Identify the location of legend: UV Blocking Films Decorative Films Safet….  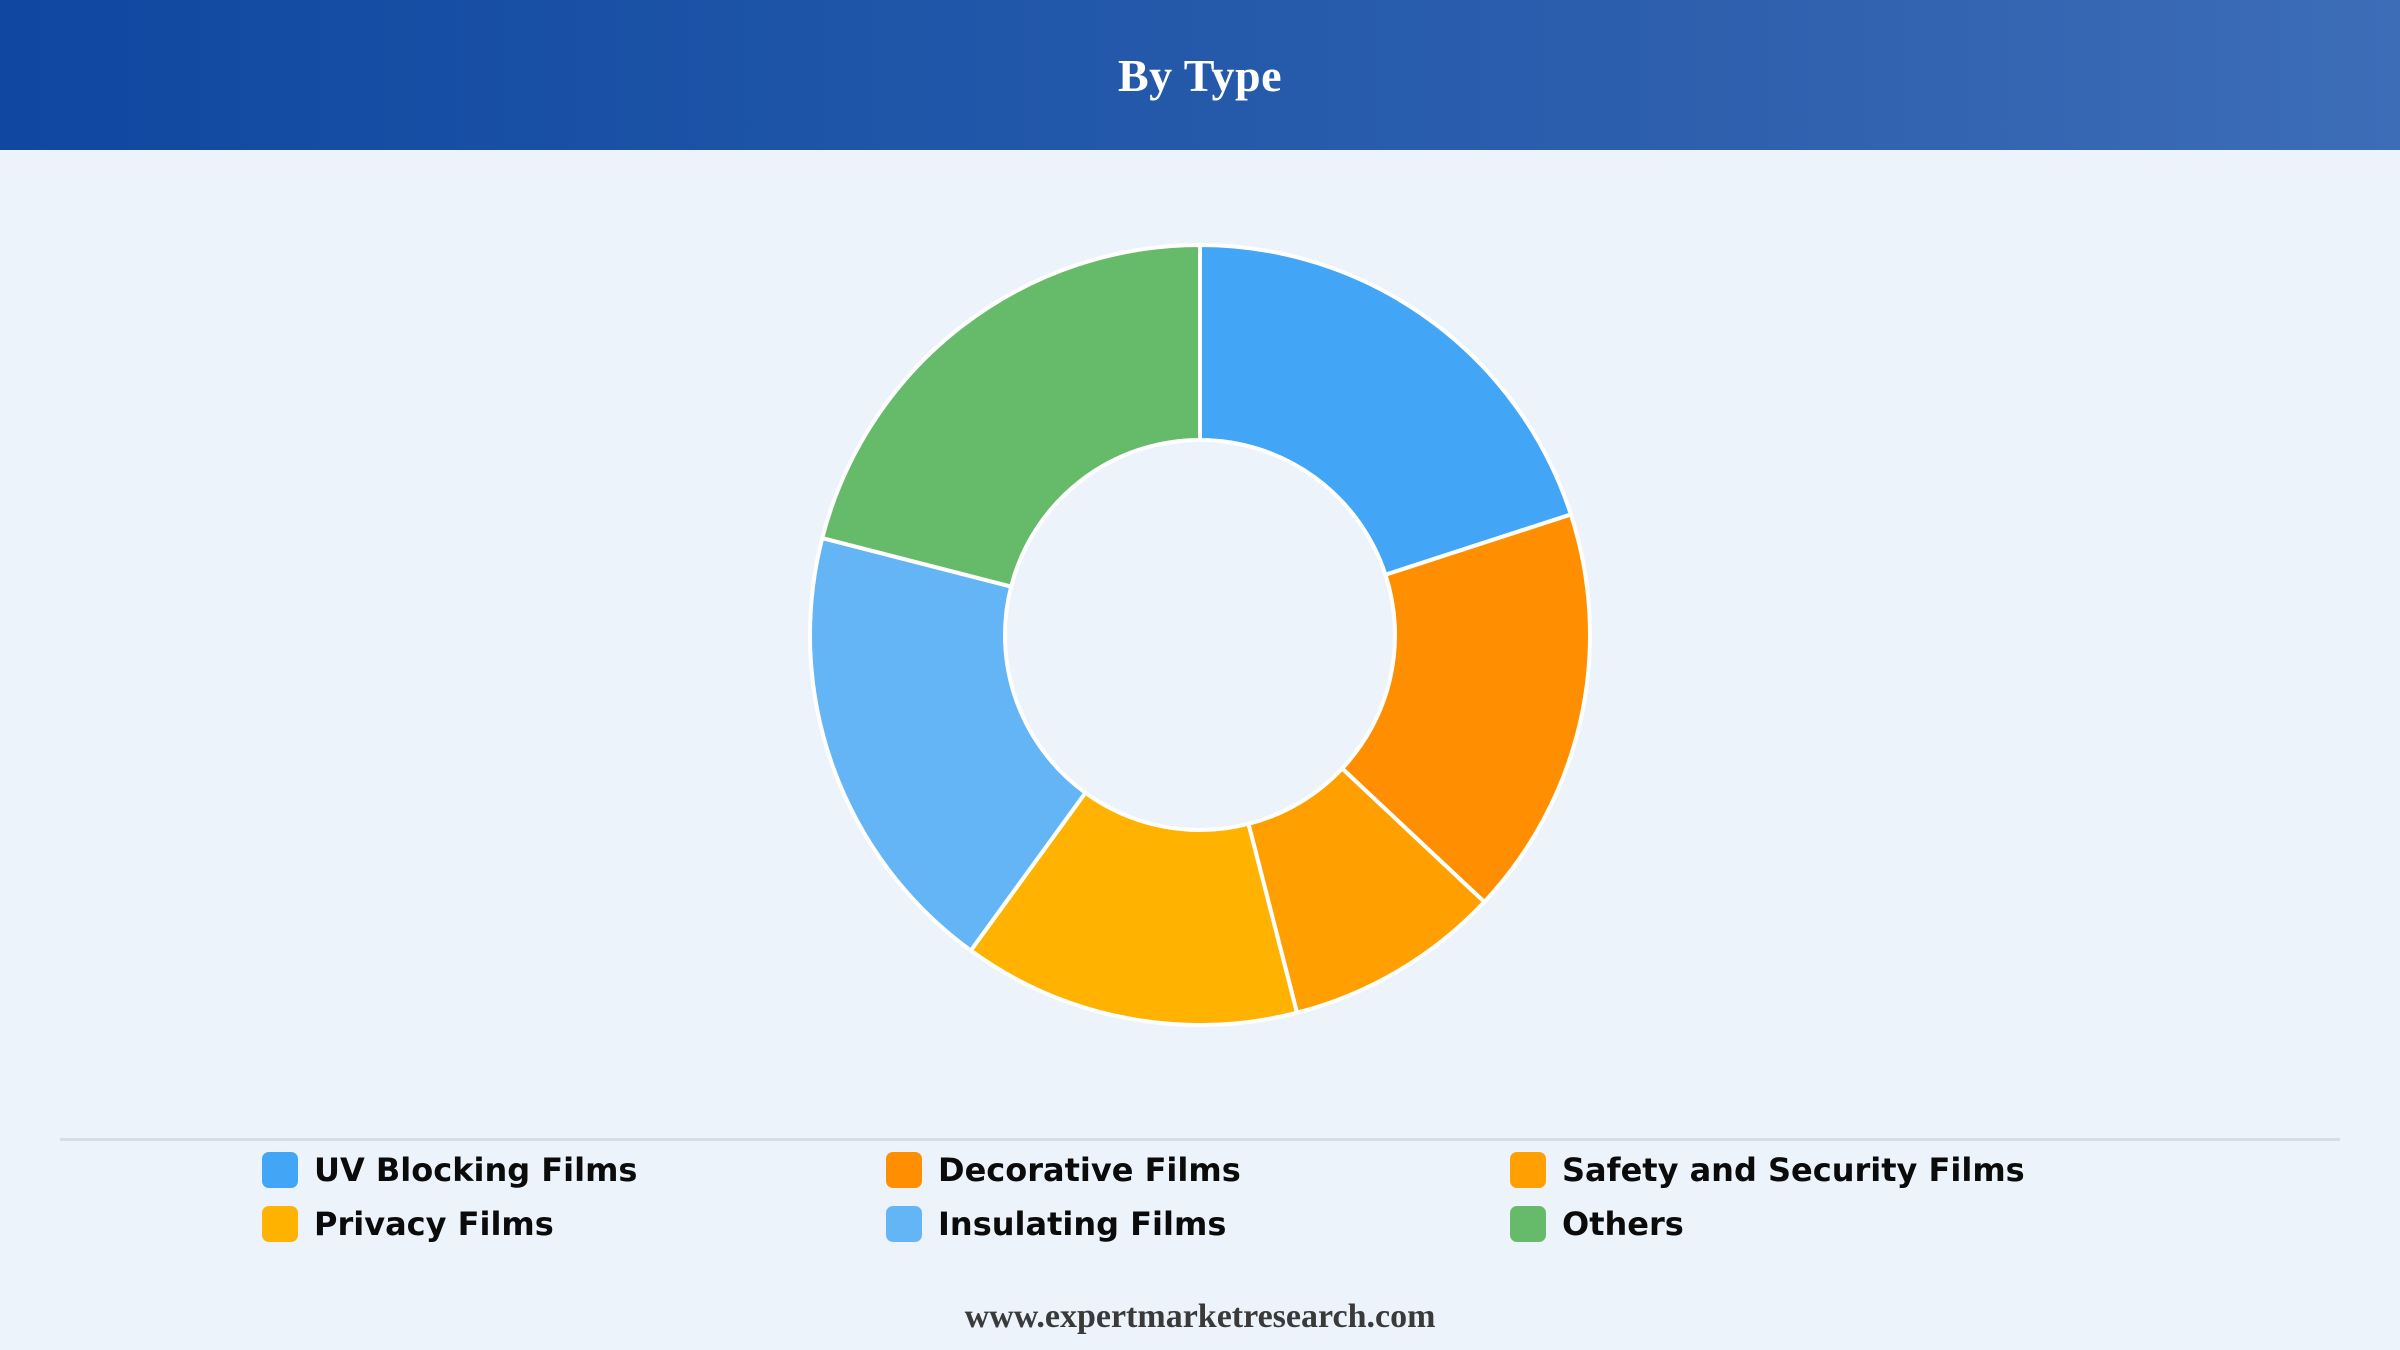
(1212, 1197).